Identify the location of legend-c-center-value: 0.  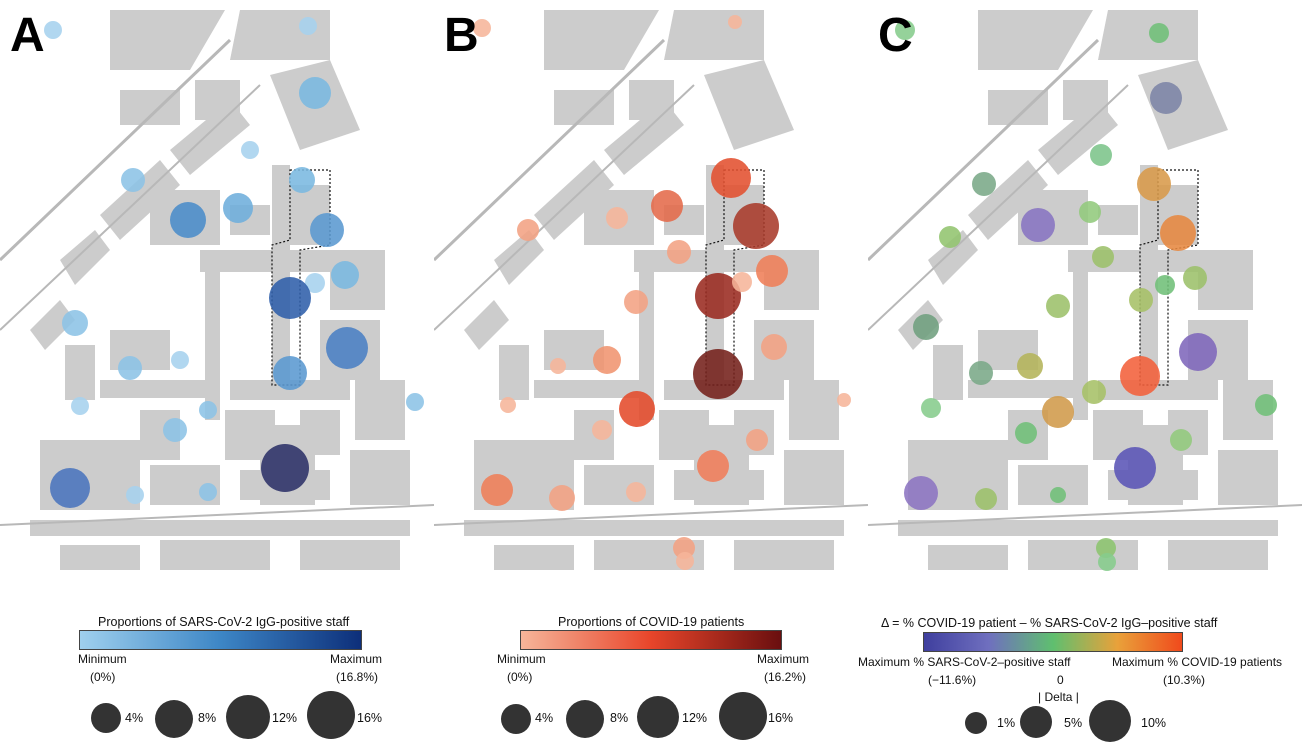
(1060, 680).